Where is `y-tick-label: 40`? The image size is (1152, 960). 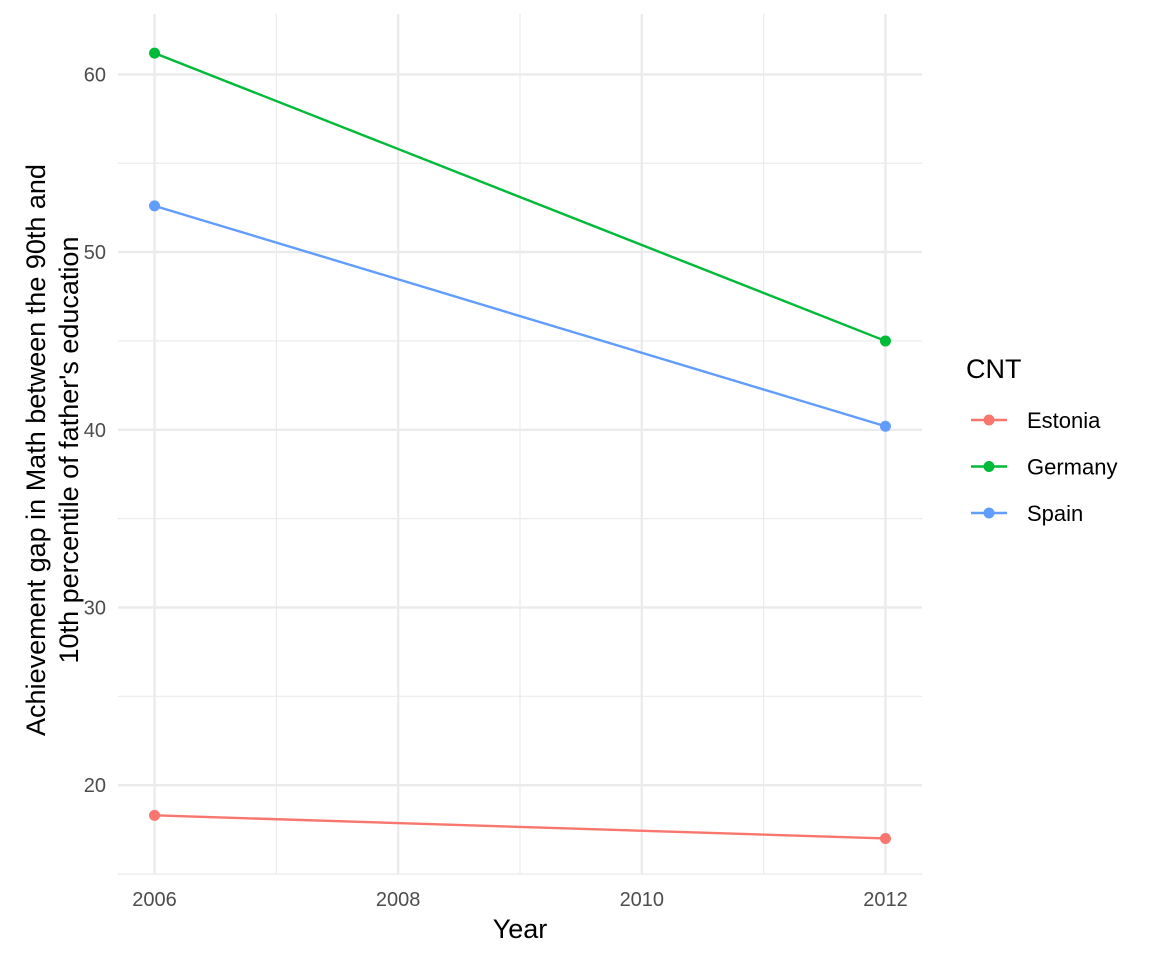
y-tick-label: 40 is located at coordinates (95, 431).